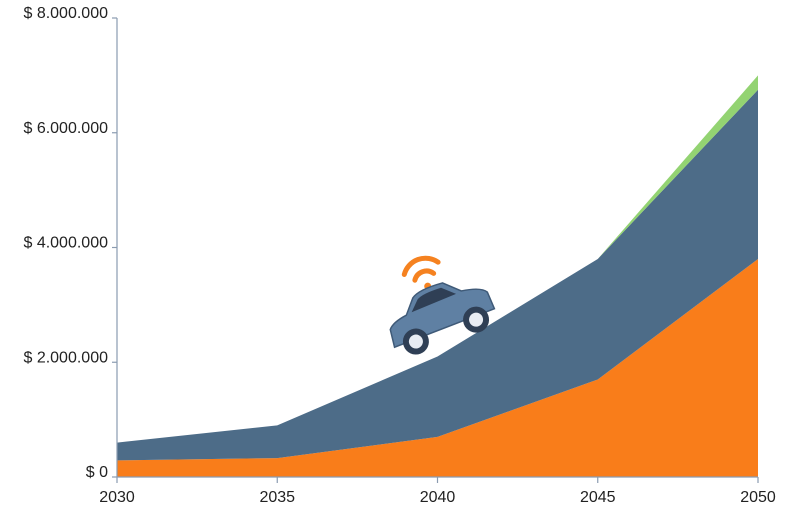  I want to click on y-tick-label: $ 8.000.000, so click(65, 13).